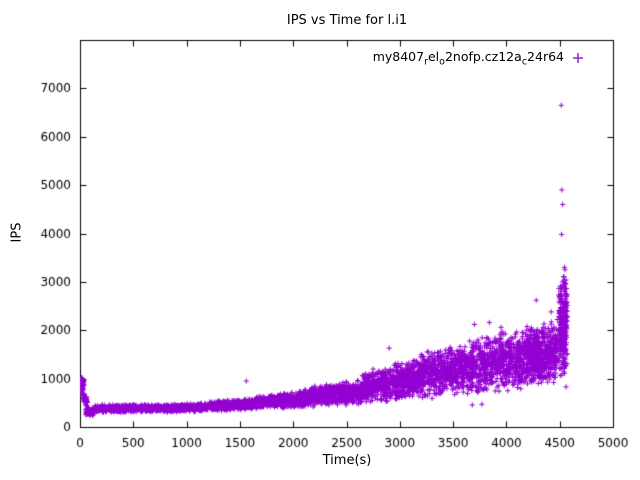 The image size is (640, 480). Describe the element at coordinates (578, 58) in the screenshot. I see `plus-marker-icon` at that location.